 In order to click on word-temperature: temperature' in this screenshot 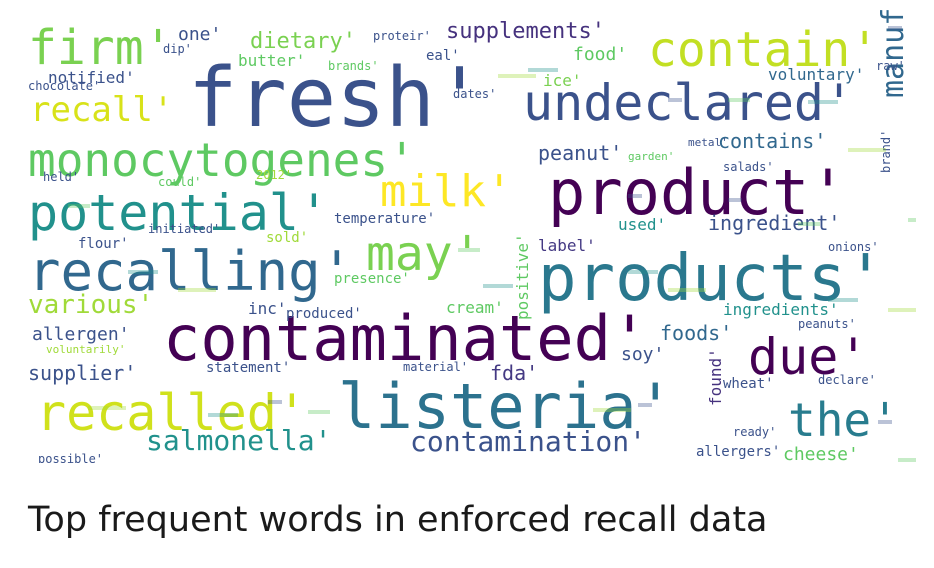, I will do `click(384, 219)`.